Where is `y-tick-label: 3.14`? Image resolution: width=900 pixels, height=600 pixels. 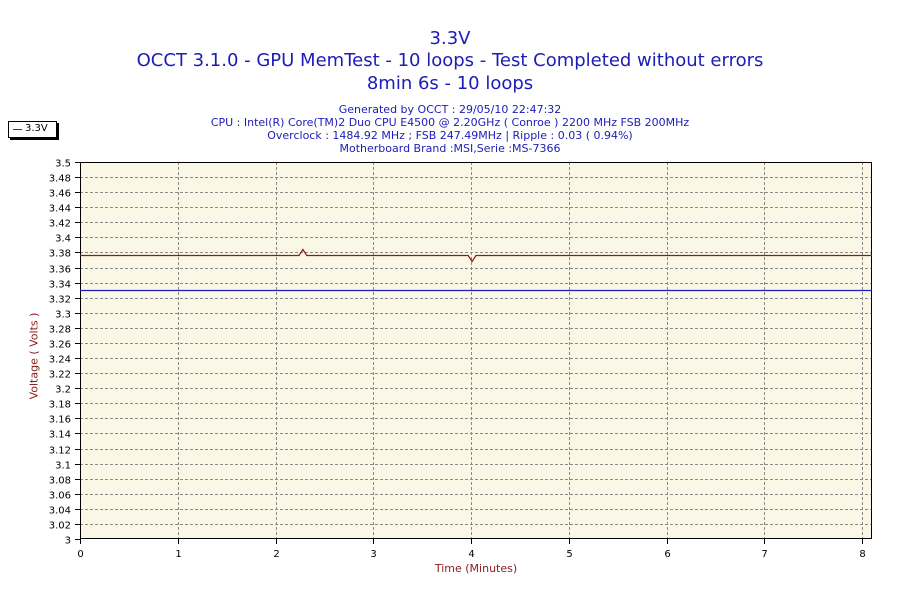
y-tick-label: 3.14 is located at coordinates (60, 435).